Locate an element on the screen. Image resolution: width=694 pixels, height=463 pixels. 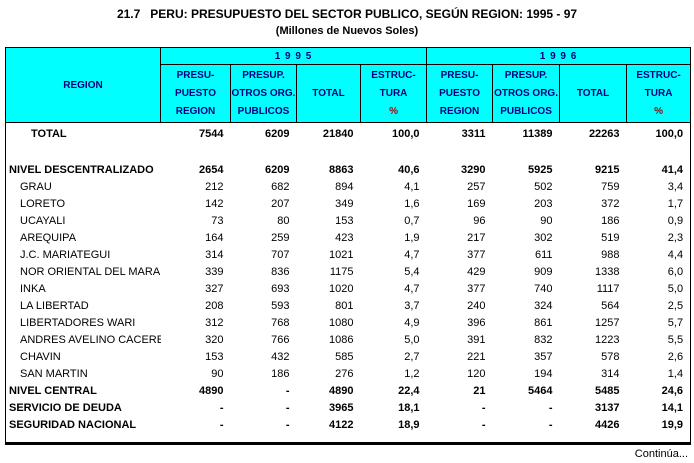
cell-1996-presupuesto: 240 is located at coordinates (476, 306).